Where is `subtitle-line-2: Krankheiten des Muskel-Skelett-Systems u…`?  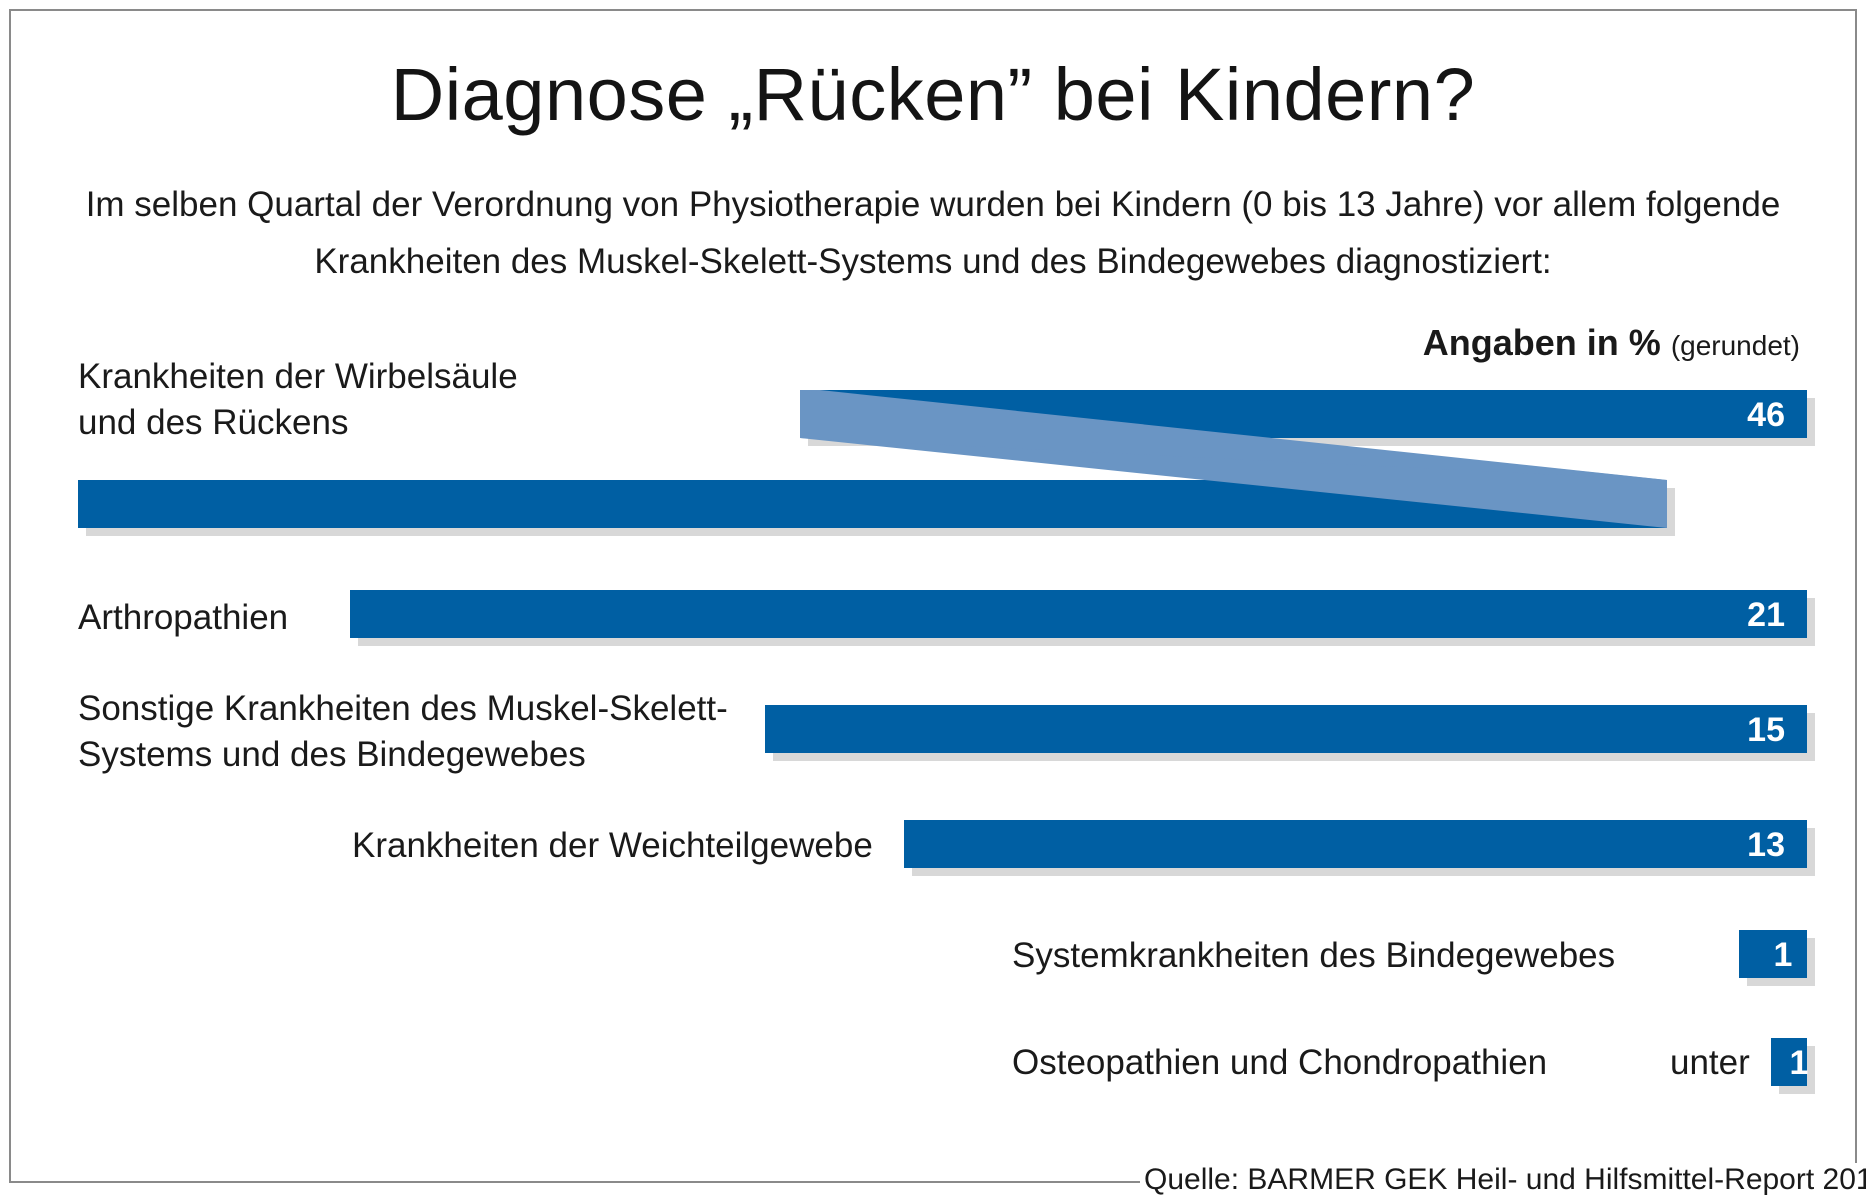
subtitle-line-2: Krankheiten des Muskel-Skelett-Systems u… is located at coordinates (933, 261).